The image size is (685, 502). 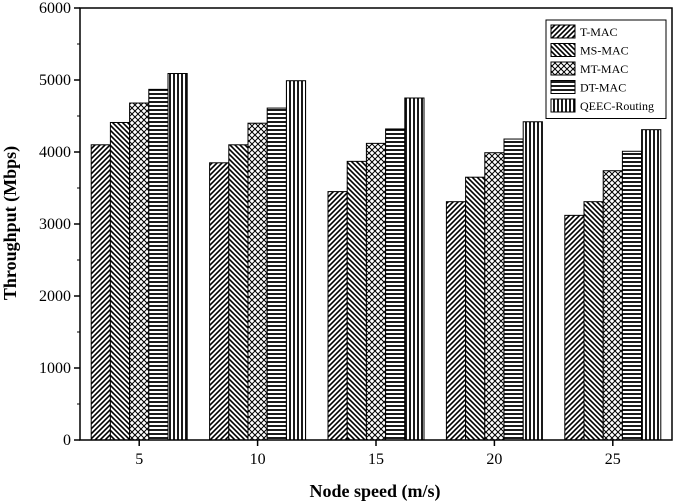 I want to click on x-tick-label: 20, so click(x=494, y=459).